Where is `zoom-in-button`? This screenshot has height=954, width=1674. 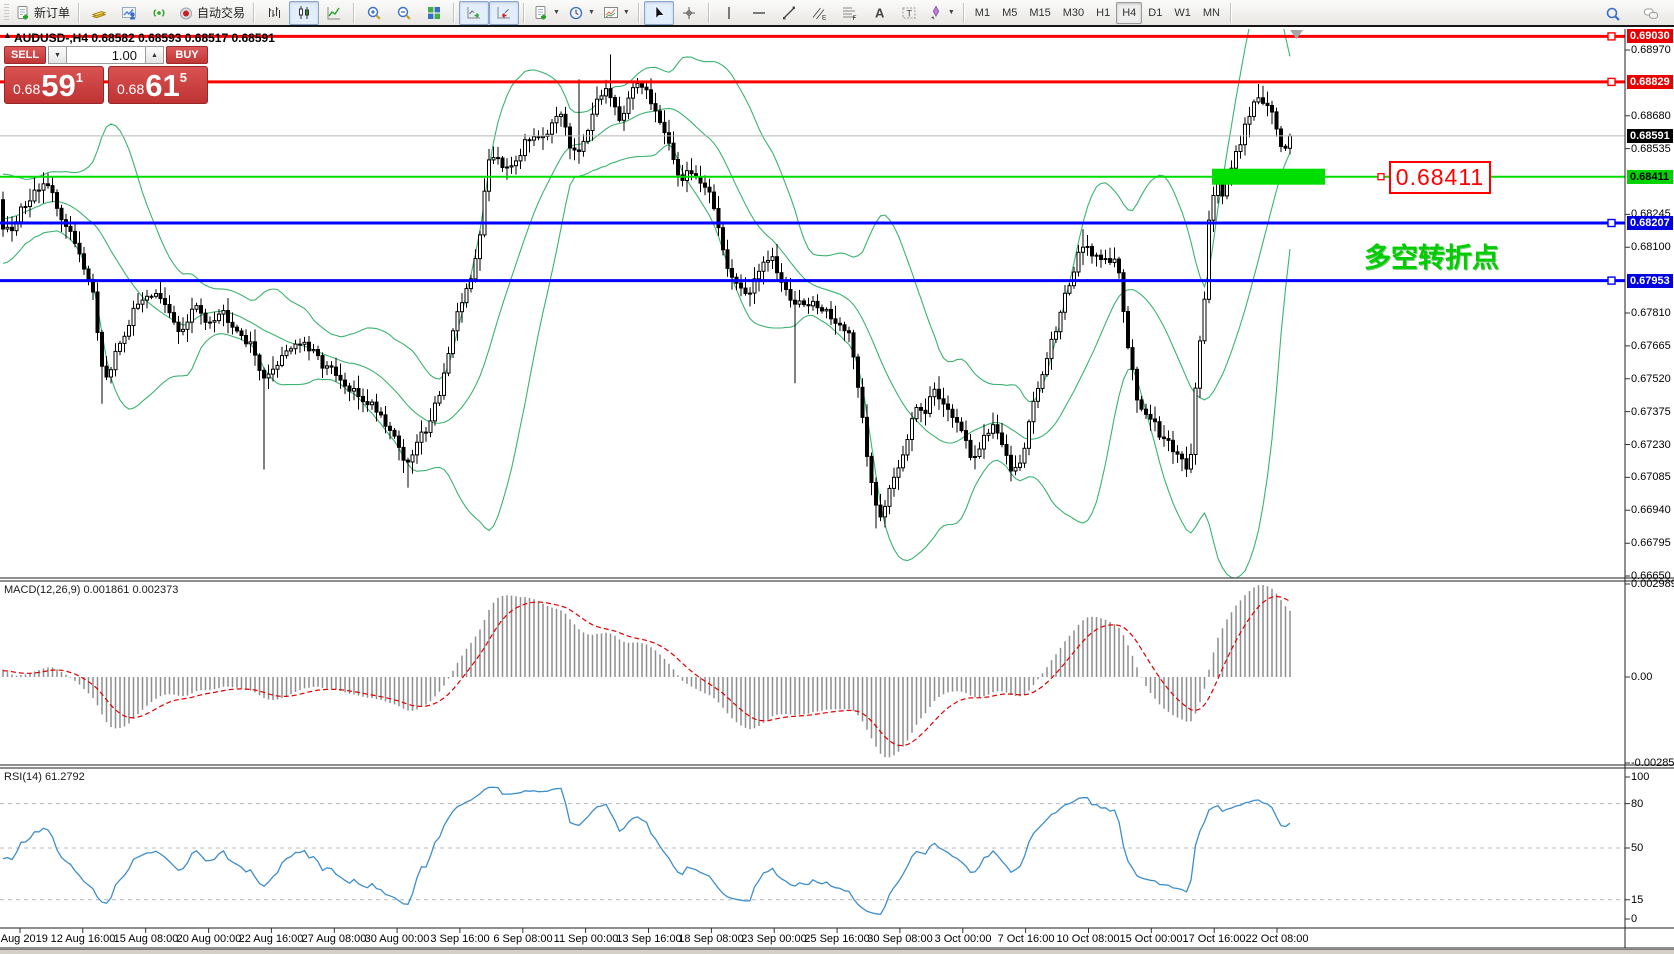
zoom-in-button is located at coordinates (374, 13).